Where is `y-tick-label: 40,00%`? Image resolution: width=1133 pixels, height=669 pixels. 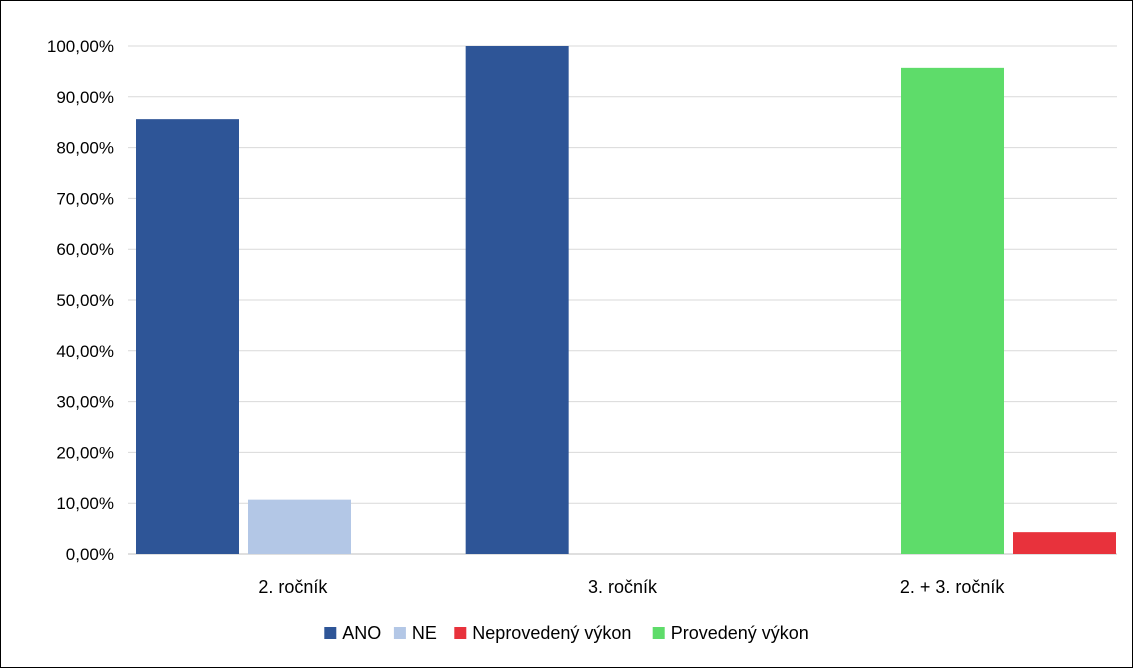 y-tick-label: 40,00% is located at coordinates (85, 351).